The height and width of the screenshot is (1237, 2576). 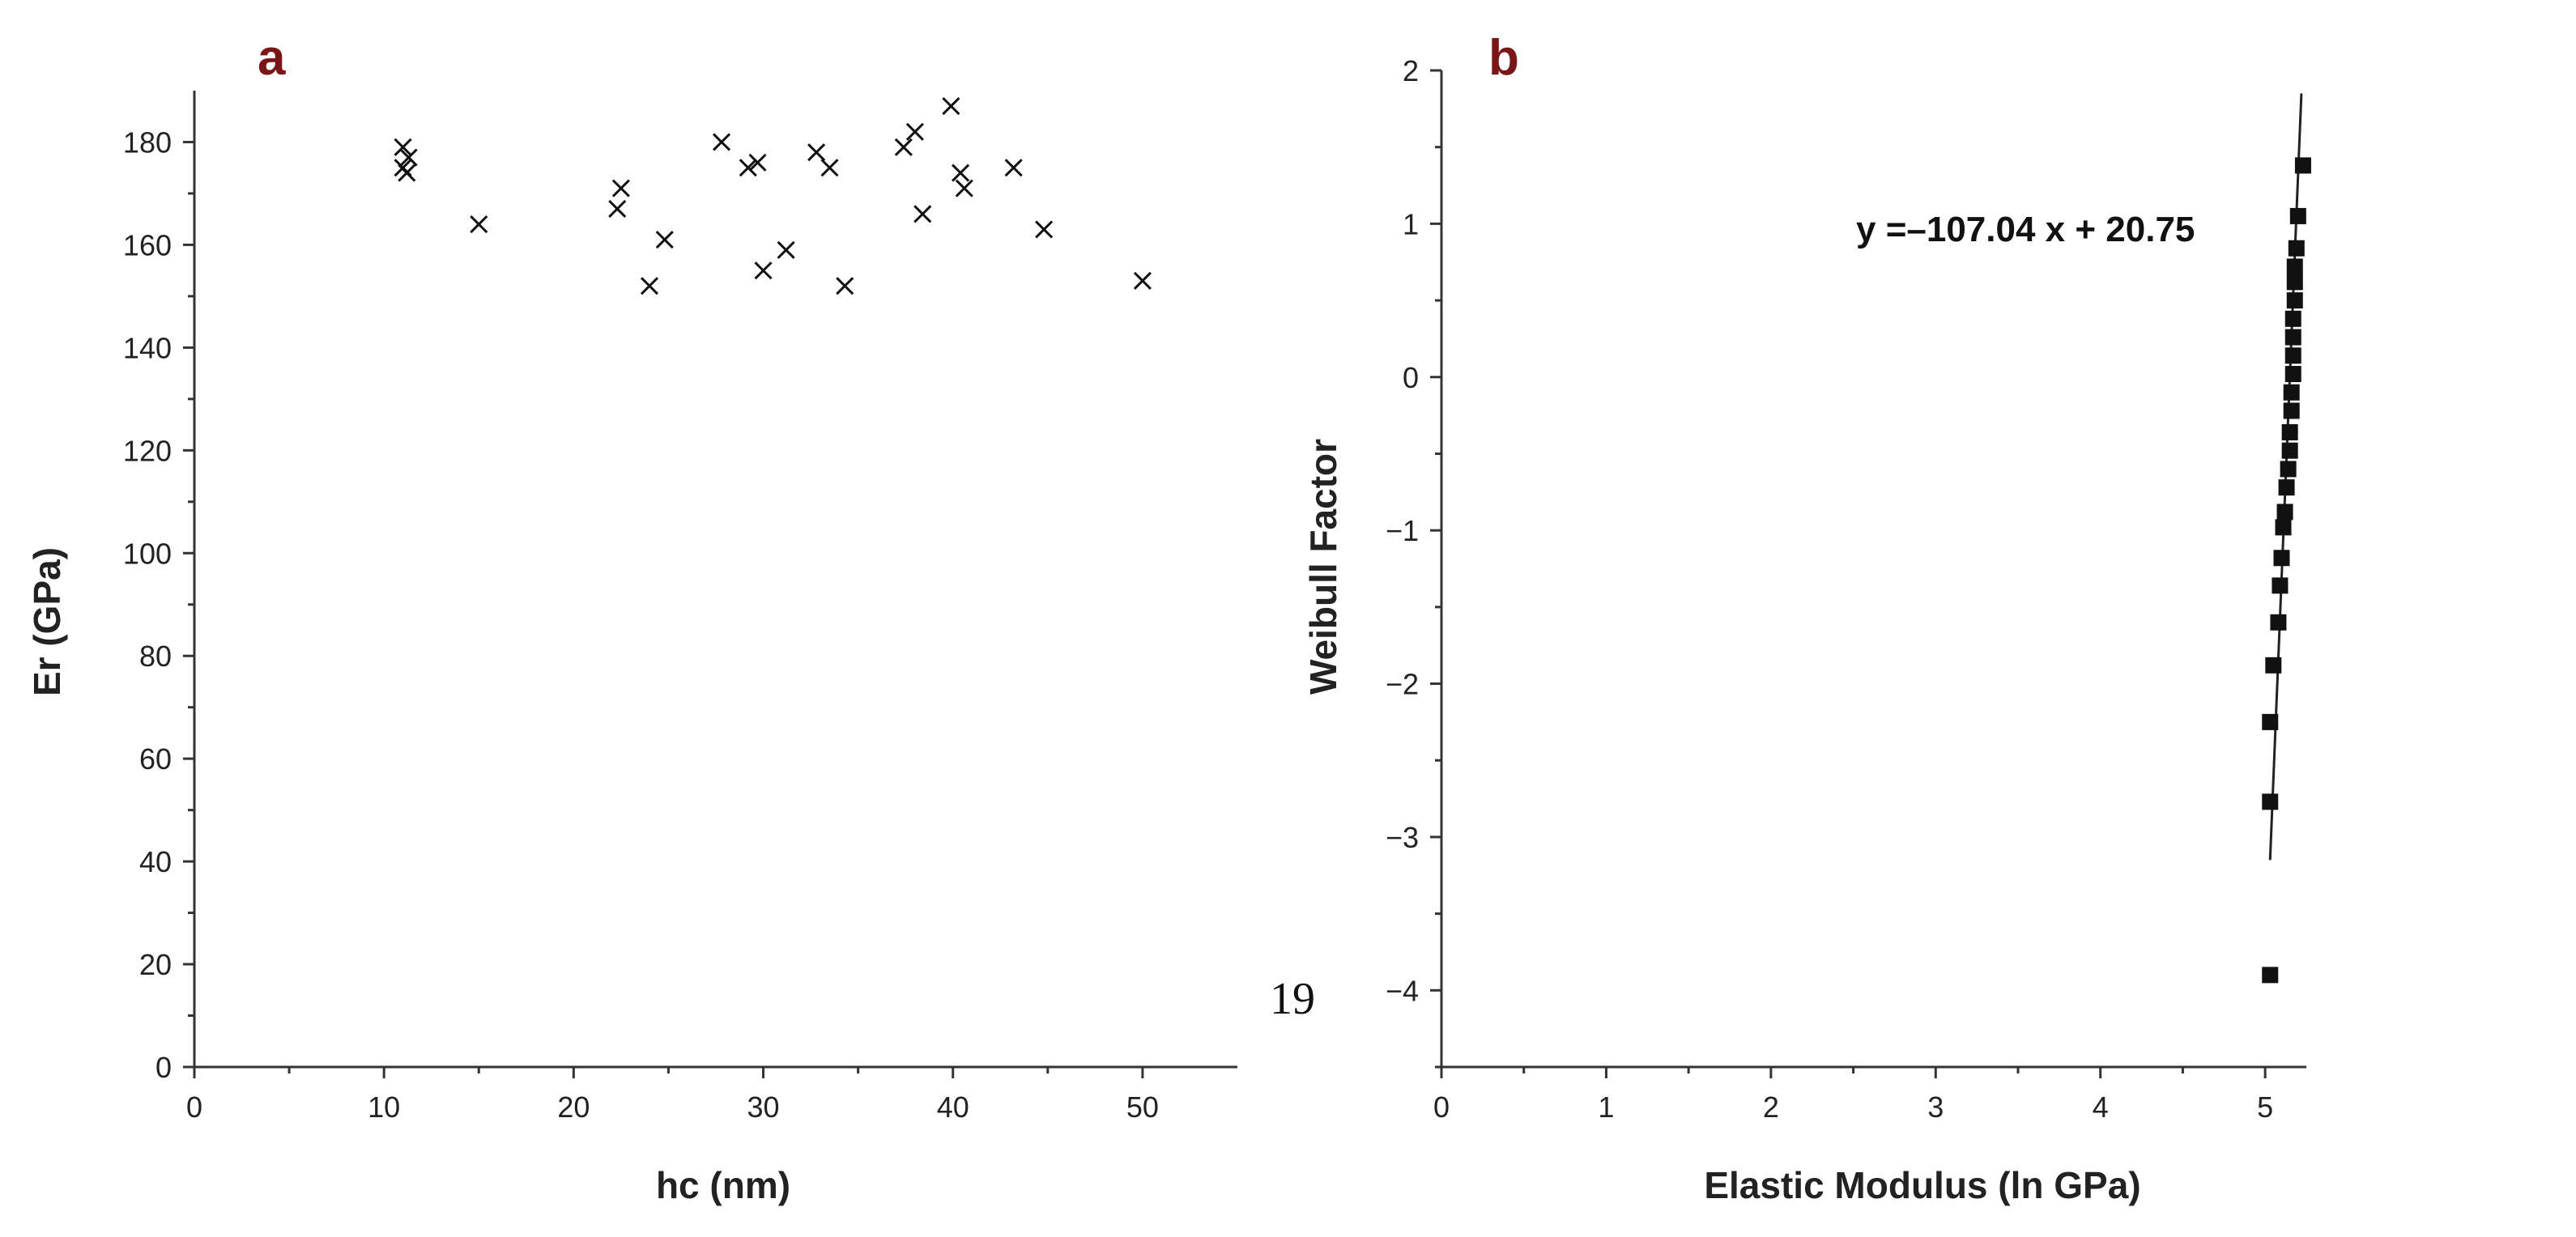 What do you see at coordinates (1402, 990) in the screenshot?
I see `panel-b-y-tick-label: −4` at bounding box center [1402, 990].